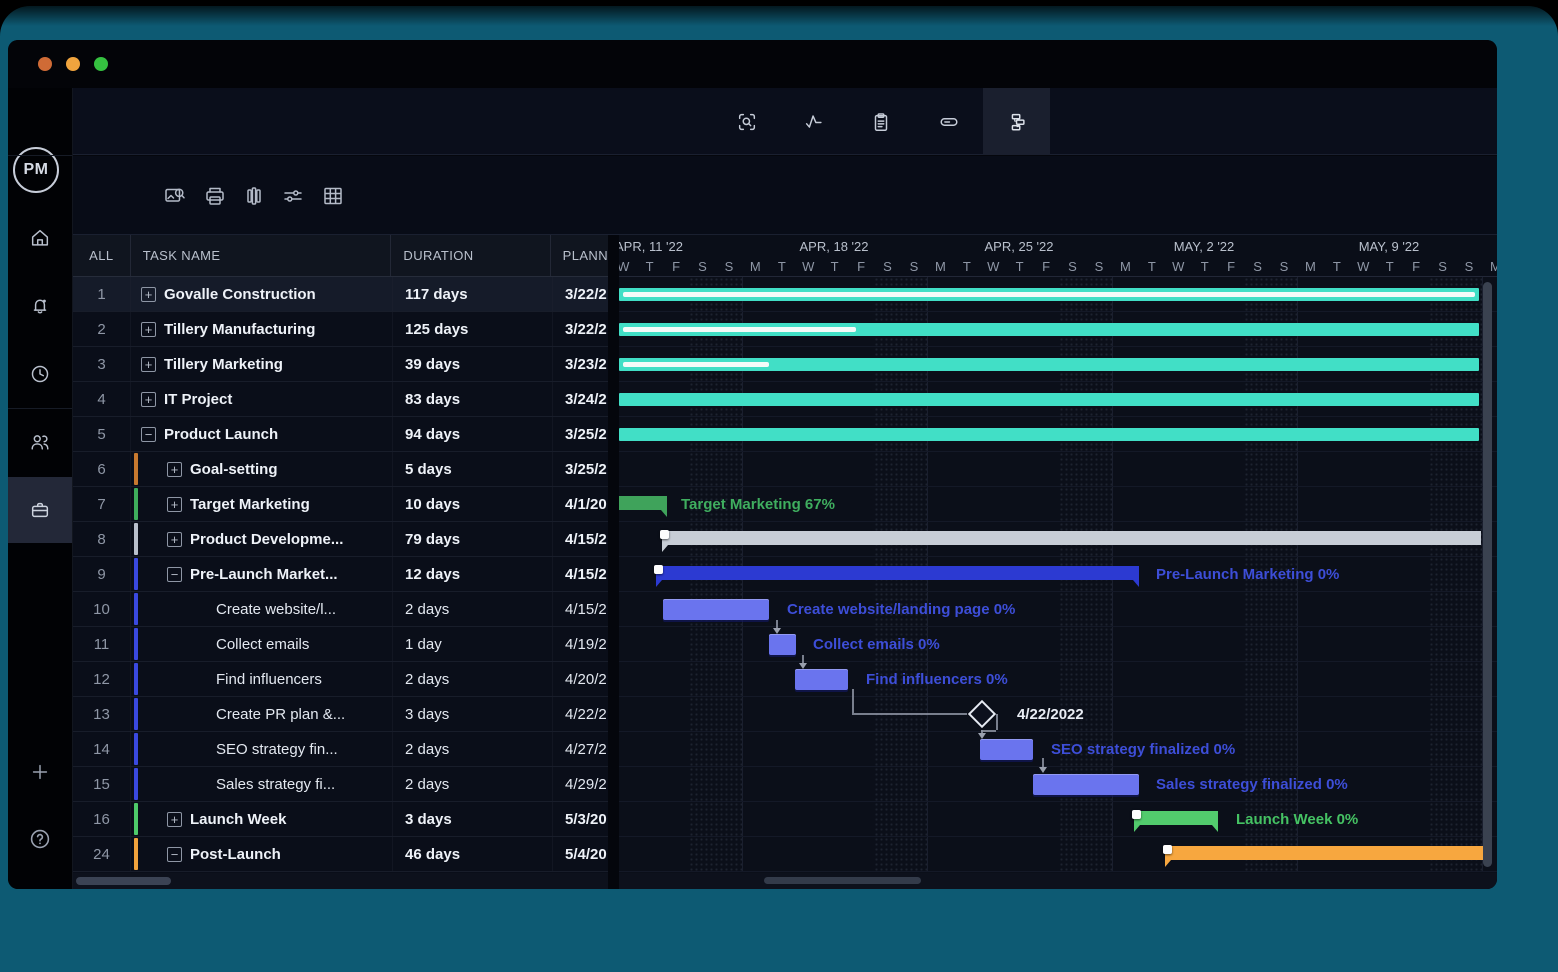 This screenshot has width=1558, height=972. What do you see at coordinates (262, 399) in the screenshot?
I see `task-name-cell: + IT Project` at bounding box center [262, 399].